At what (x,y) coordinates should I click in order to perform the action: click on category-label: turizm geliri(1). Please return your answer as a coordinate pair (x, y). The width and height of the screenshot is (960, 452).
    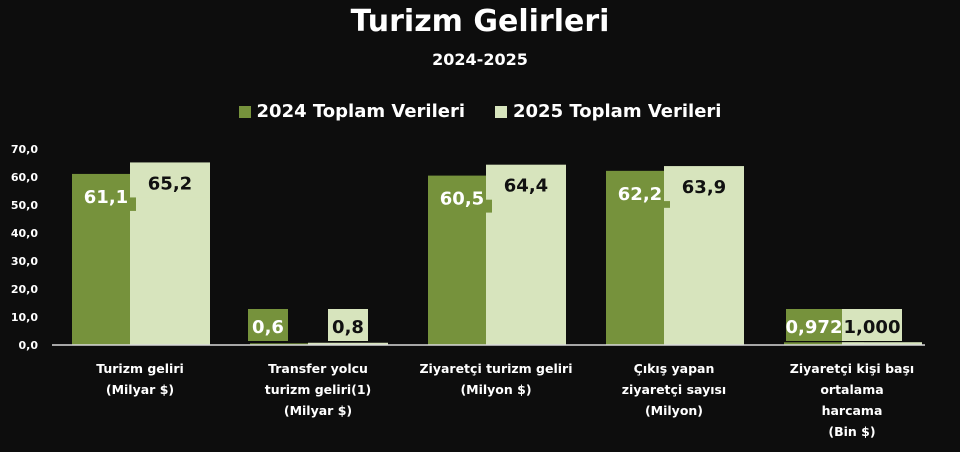
    Looking at the image, I should click on (318, 389).